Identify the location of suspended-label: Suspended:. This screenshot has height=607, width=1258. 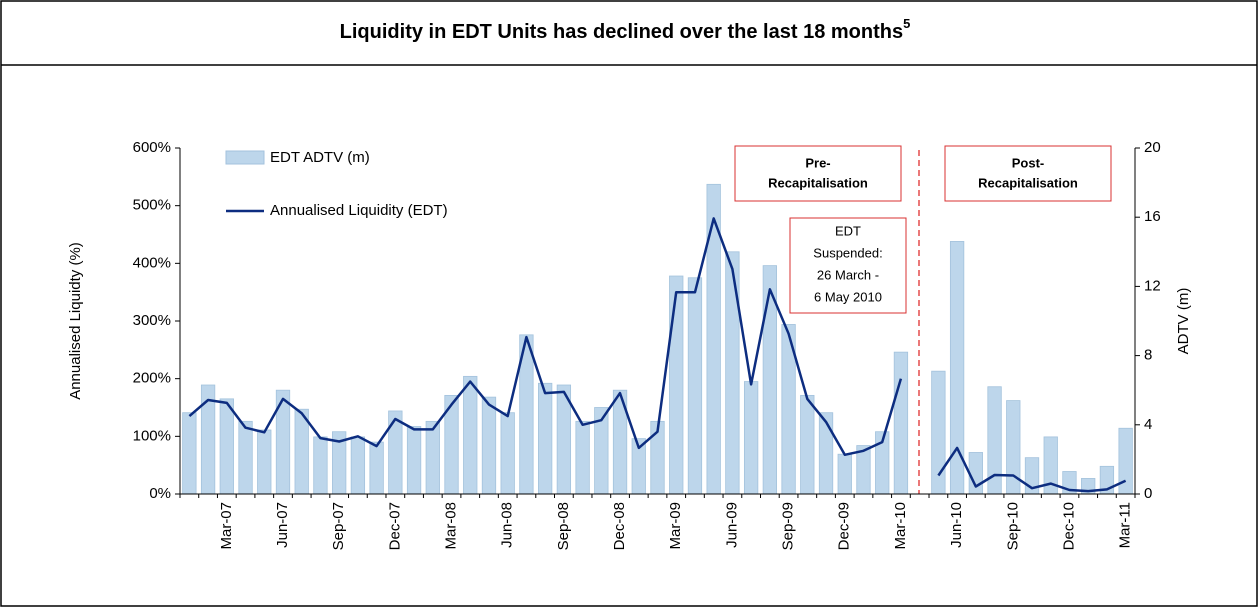
(847, 252).